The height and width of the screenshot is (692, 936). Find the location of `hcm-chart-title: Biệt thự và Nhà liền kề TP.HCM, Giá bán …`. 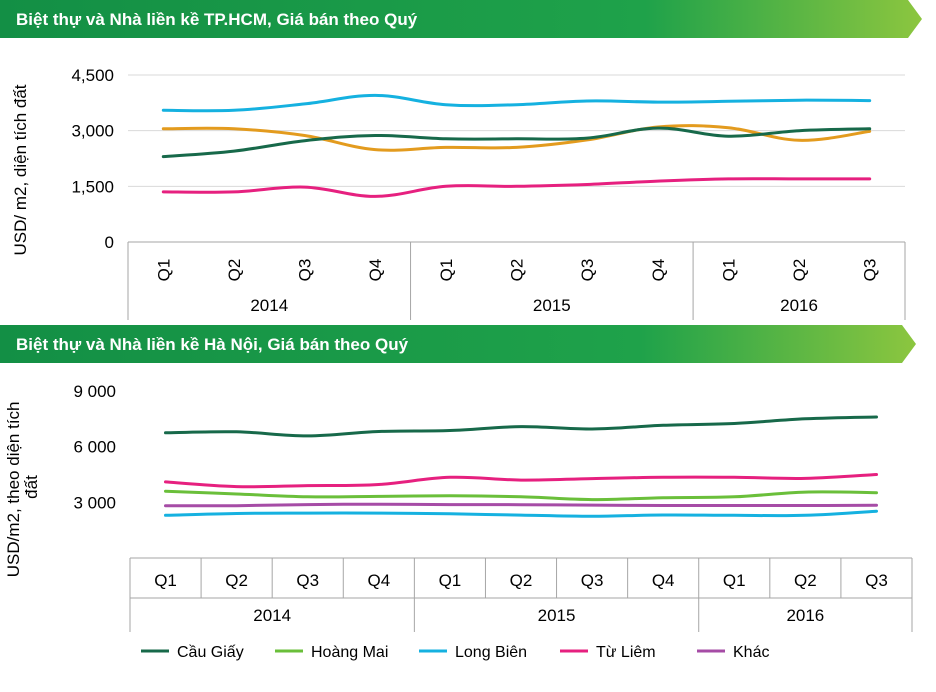

hcm-chart-title: Biệt thự và Nhà liền kề TP.HCM, Giá bán … is located at coordinates (217, 19).